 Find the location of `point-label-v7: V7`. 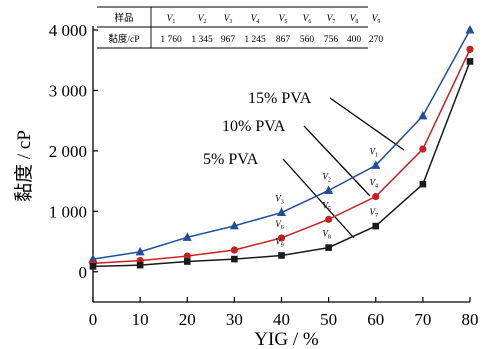

point-label-v7: V7 is located at coordinates (374, 213).